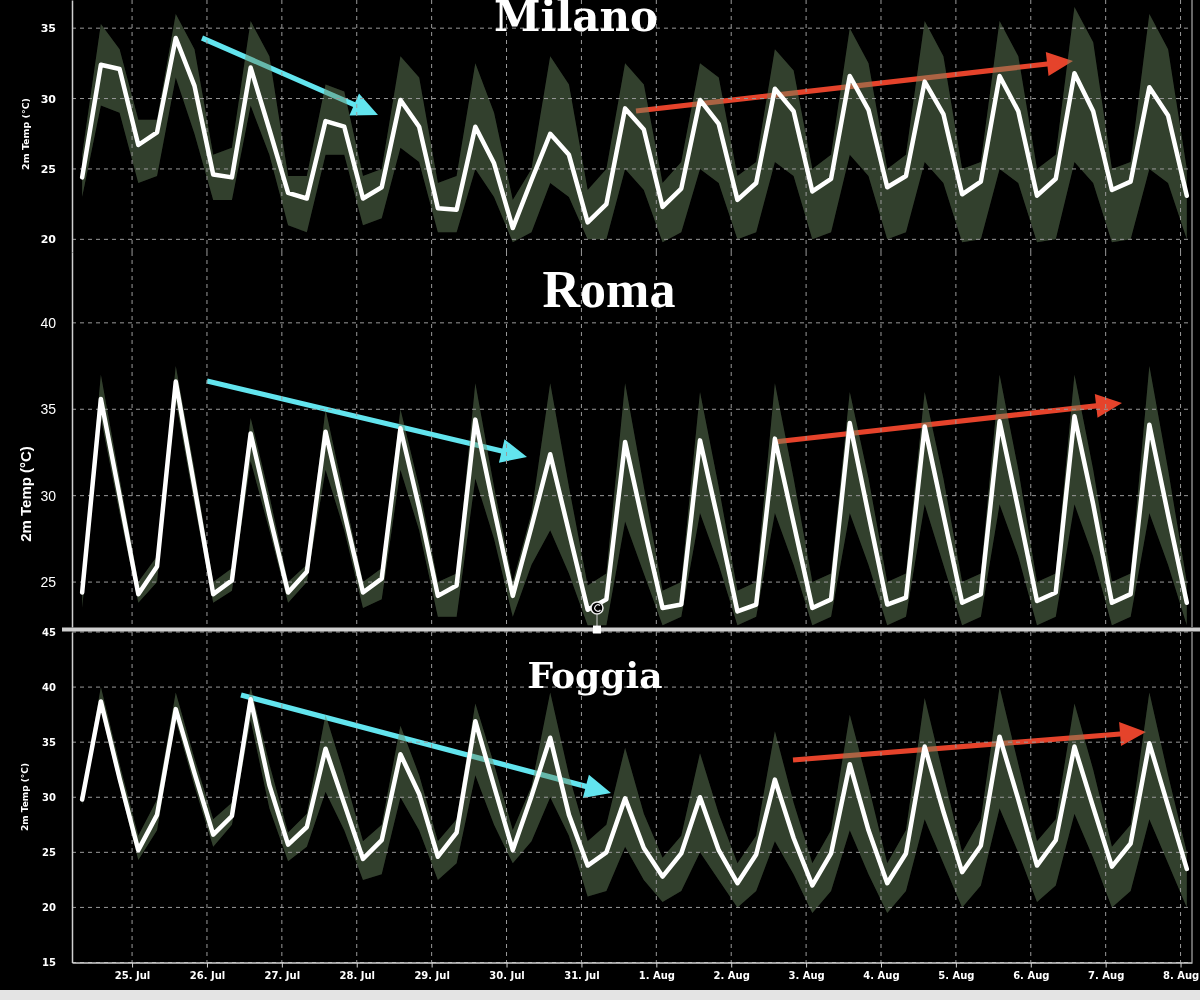 Image resolution: width=1200 pixels, height=1000 pixels. What do you see at coordinates (731, 975) in the screenshot?
I see `x-tick-label: 2. Aug` at bounding box center [731, 975].